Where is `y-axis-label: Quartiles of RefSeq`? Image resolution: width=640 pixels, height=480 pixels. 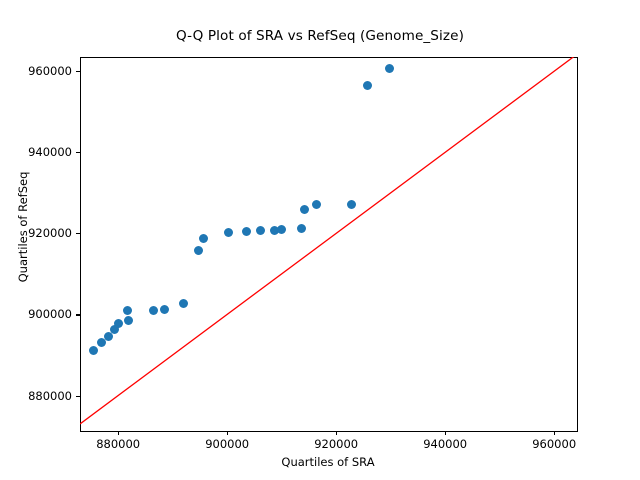 y-axis-label: Quartiles of RefSeq is located at coordinates (23, 227).